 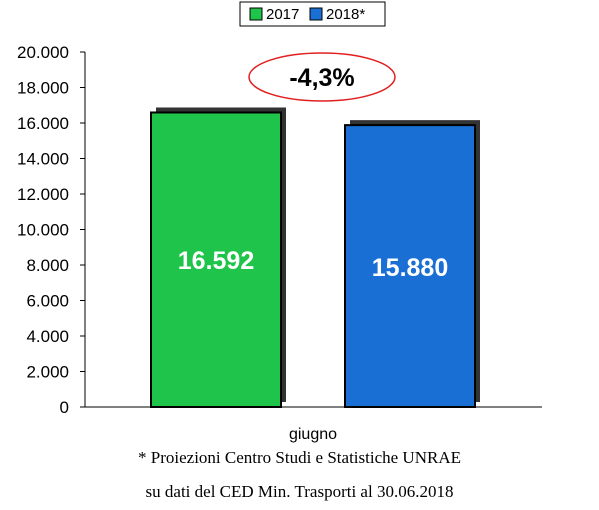 I want to click on bar-2018, so click(x=410, y=266).